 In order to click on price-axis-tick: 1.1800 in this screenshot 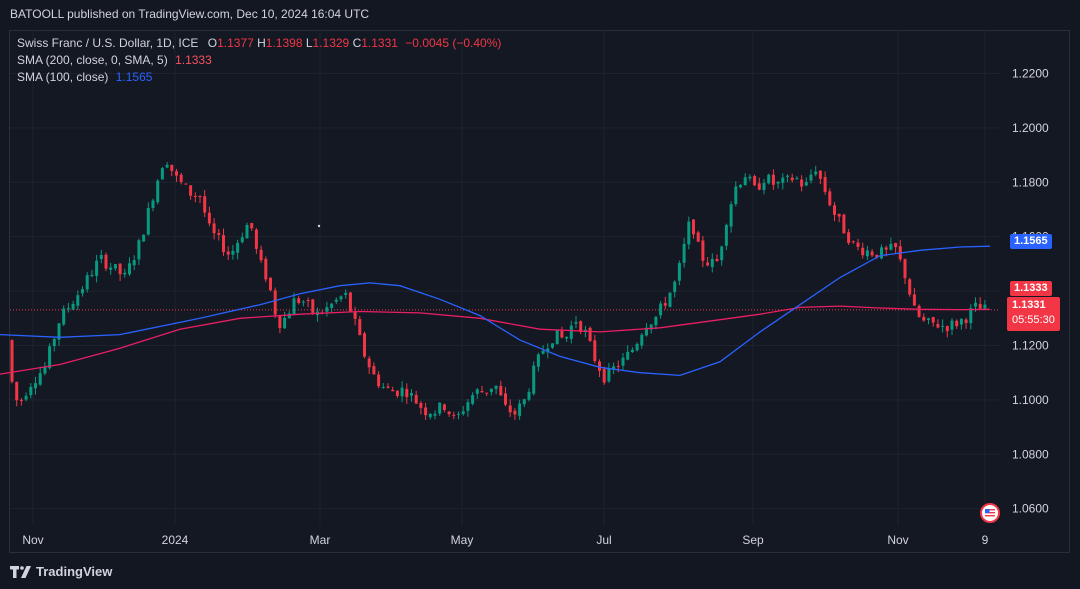, I will do `click(1030, 182)`.